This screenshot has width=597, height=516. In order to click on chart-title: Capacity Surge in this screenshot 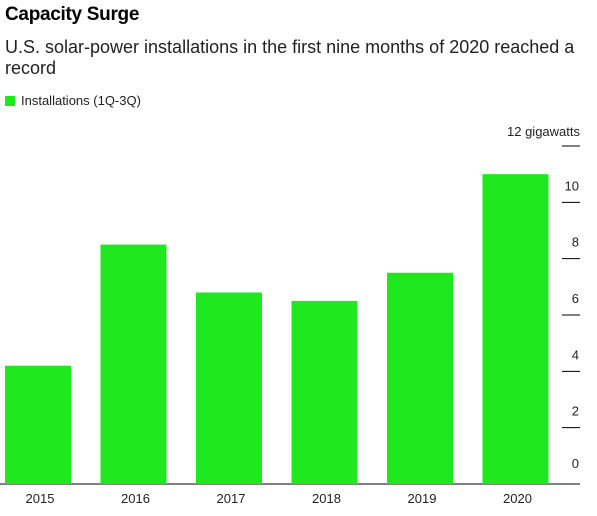, I will do `click(72, 14)`.